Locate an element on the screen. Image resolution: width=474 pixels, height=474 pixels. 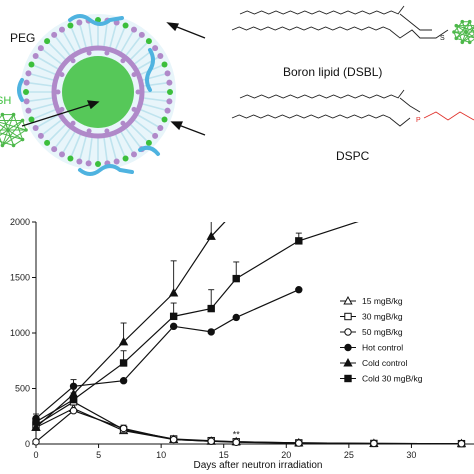
bilayer-ring is located at coordinates (98, 92).